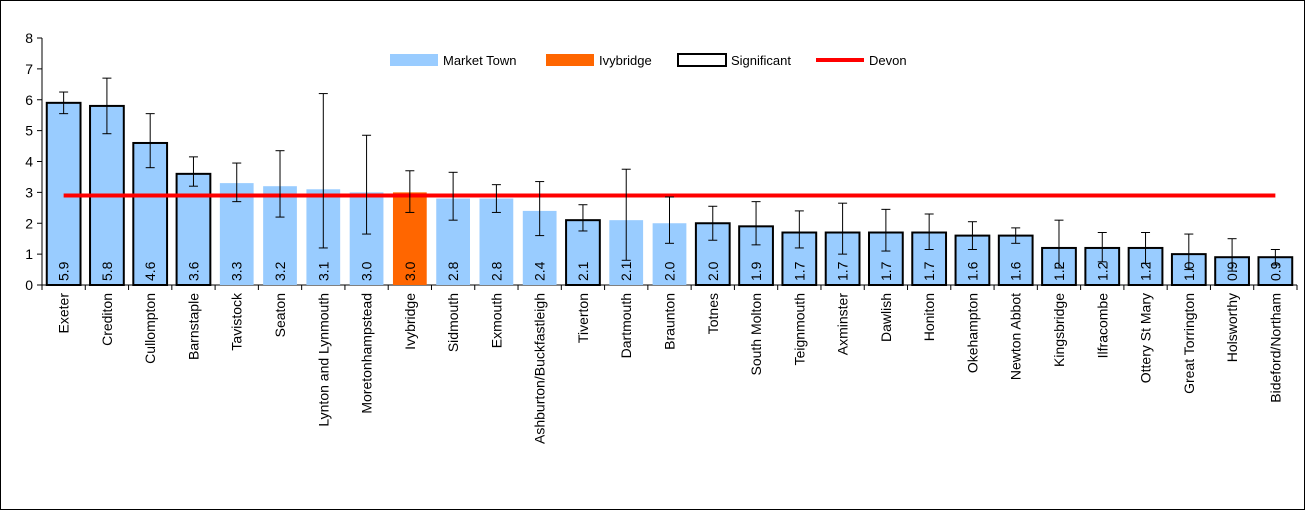 This screenshot has height=510, width=1305. What do you see at coordinates (1015, 260) in the screenshot?
I see `bar-newton-abbot` at bounding box center [1015, 260].